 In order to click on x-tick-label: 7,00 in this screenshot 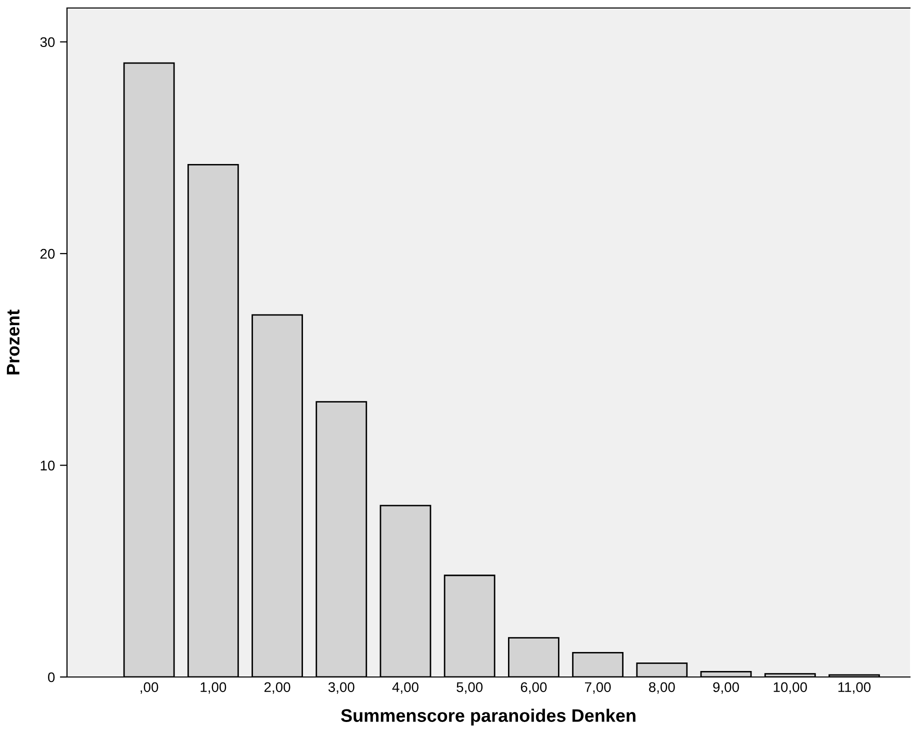, I will do `click(598, 688)`.